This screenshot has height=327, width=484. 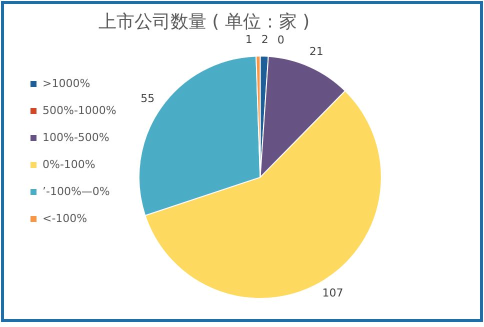 I want to click on data-label: 1, so click(x=248, y=39).